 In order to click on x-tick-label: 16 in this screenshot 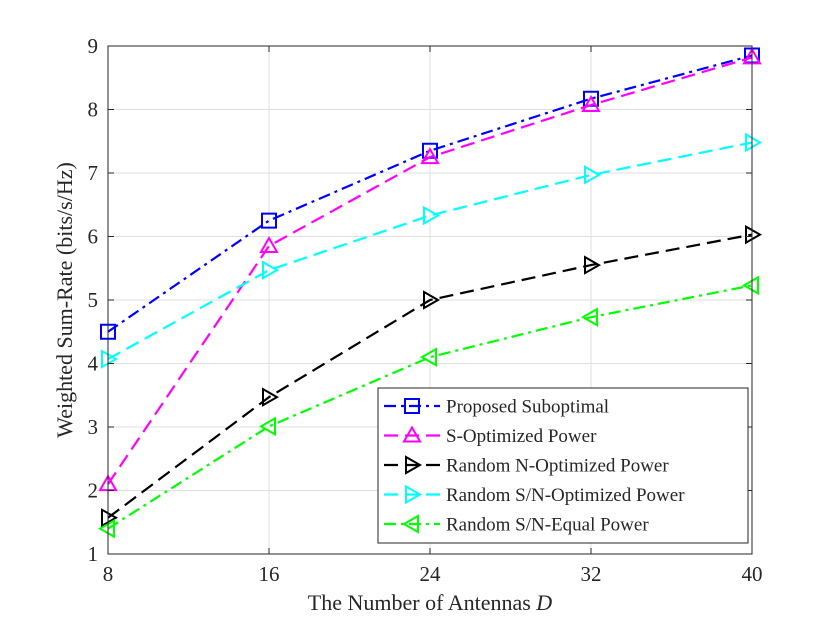, I will do `click(269, 574)`.